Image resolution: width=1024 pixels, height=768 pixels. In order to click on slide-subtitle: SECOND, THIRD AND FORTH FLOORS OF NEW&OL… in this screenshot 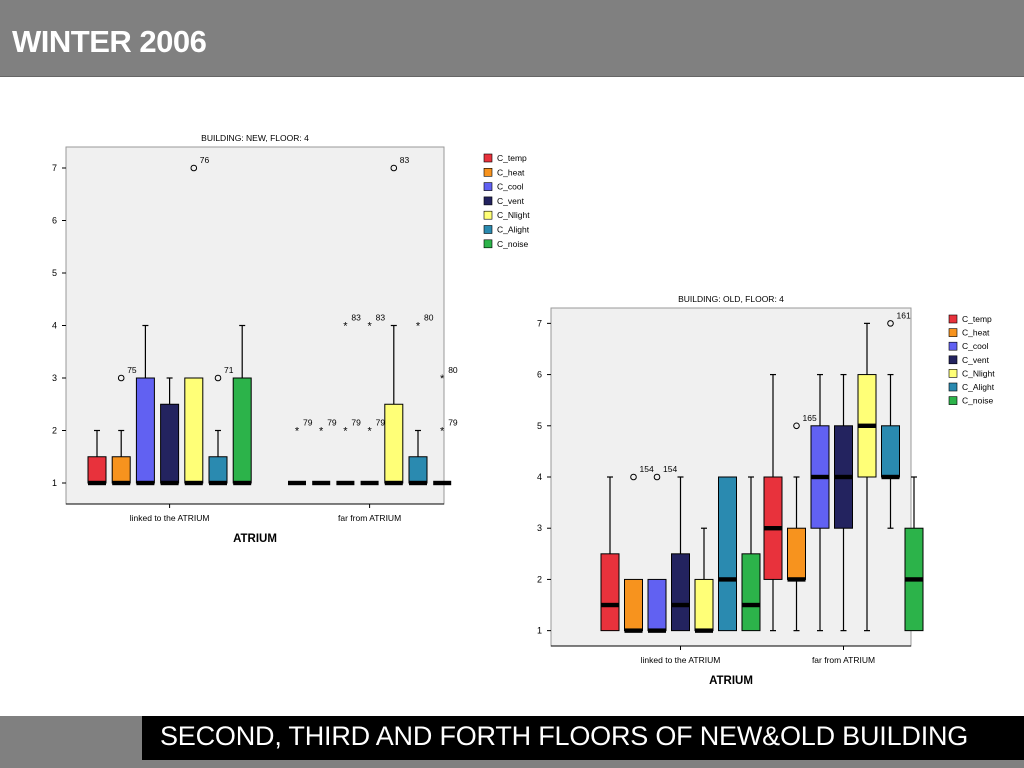, I will do `click(564, 736)`.